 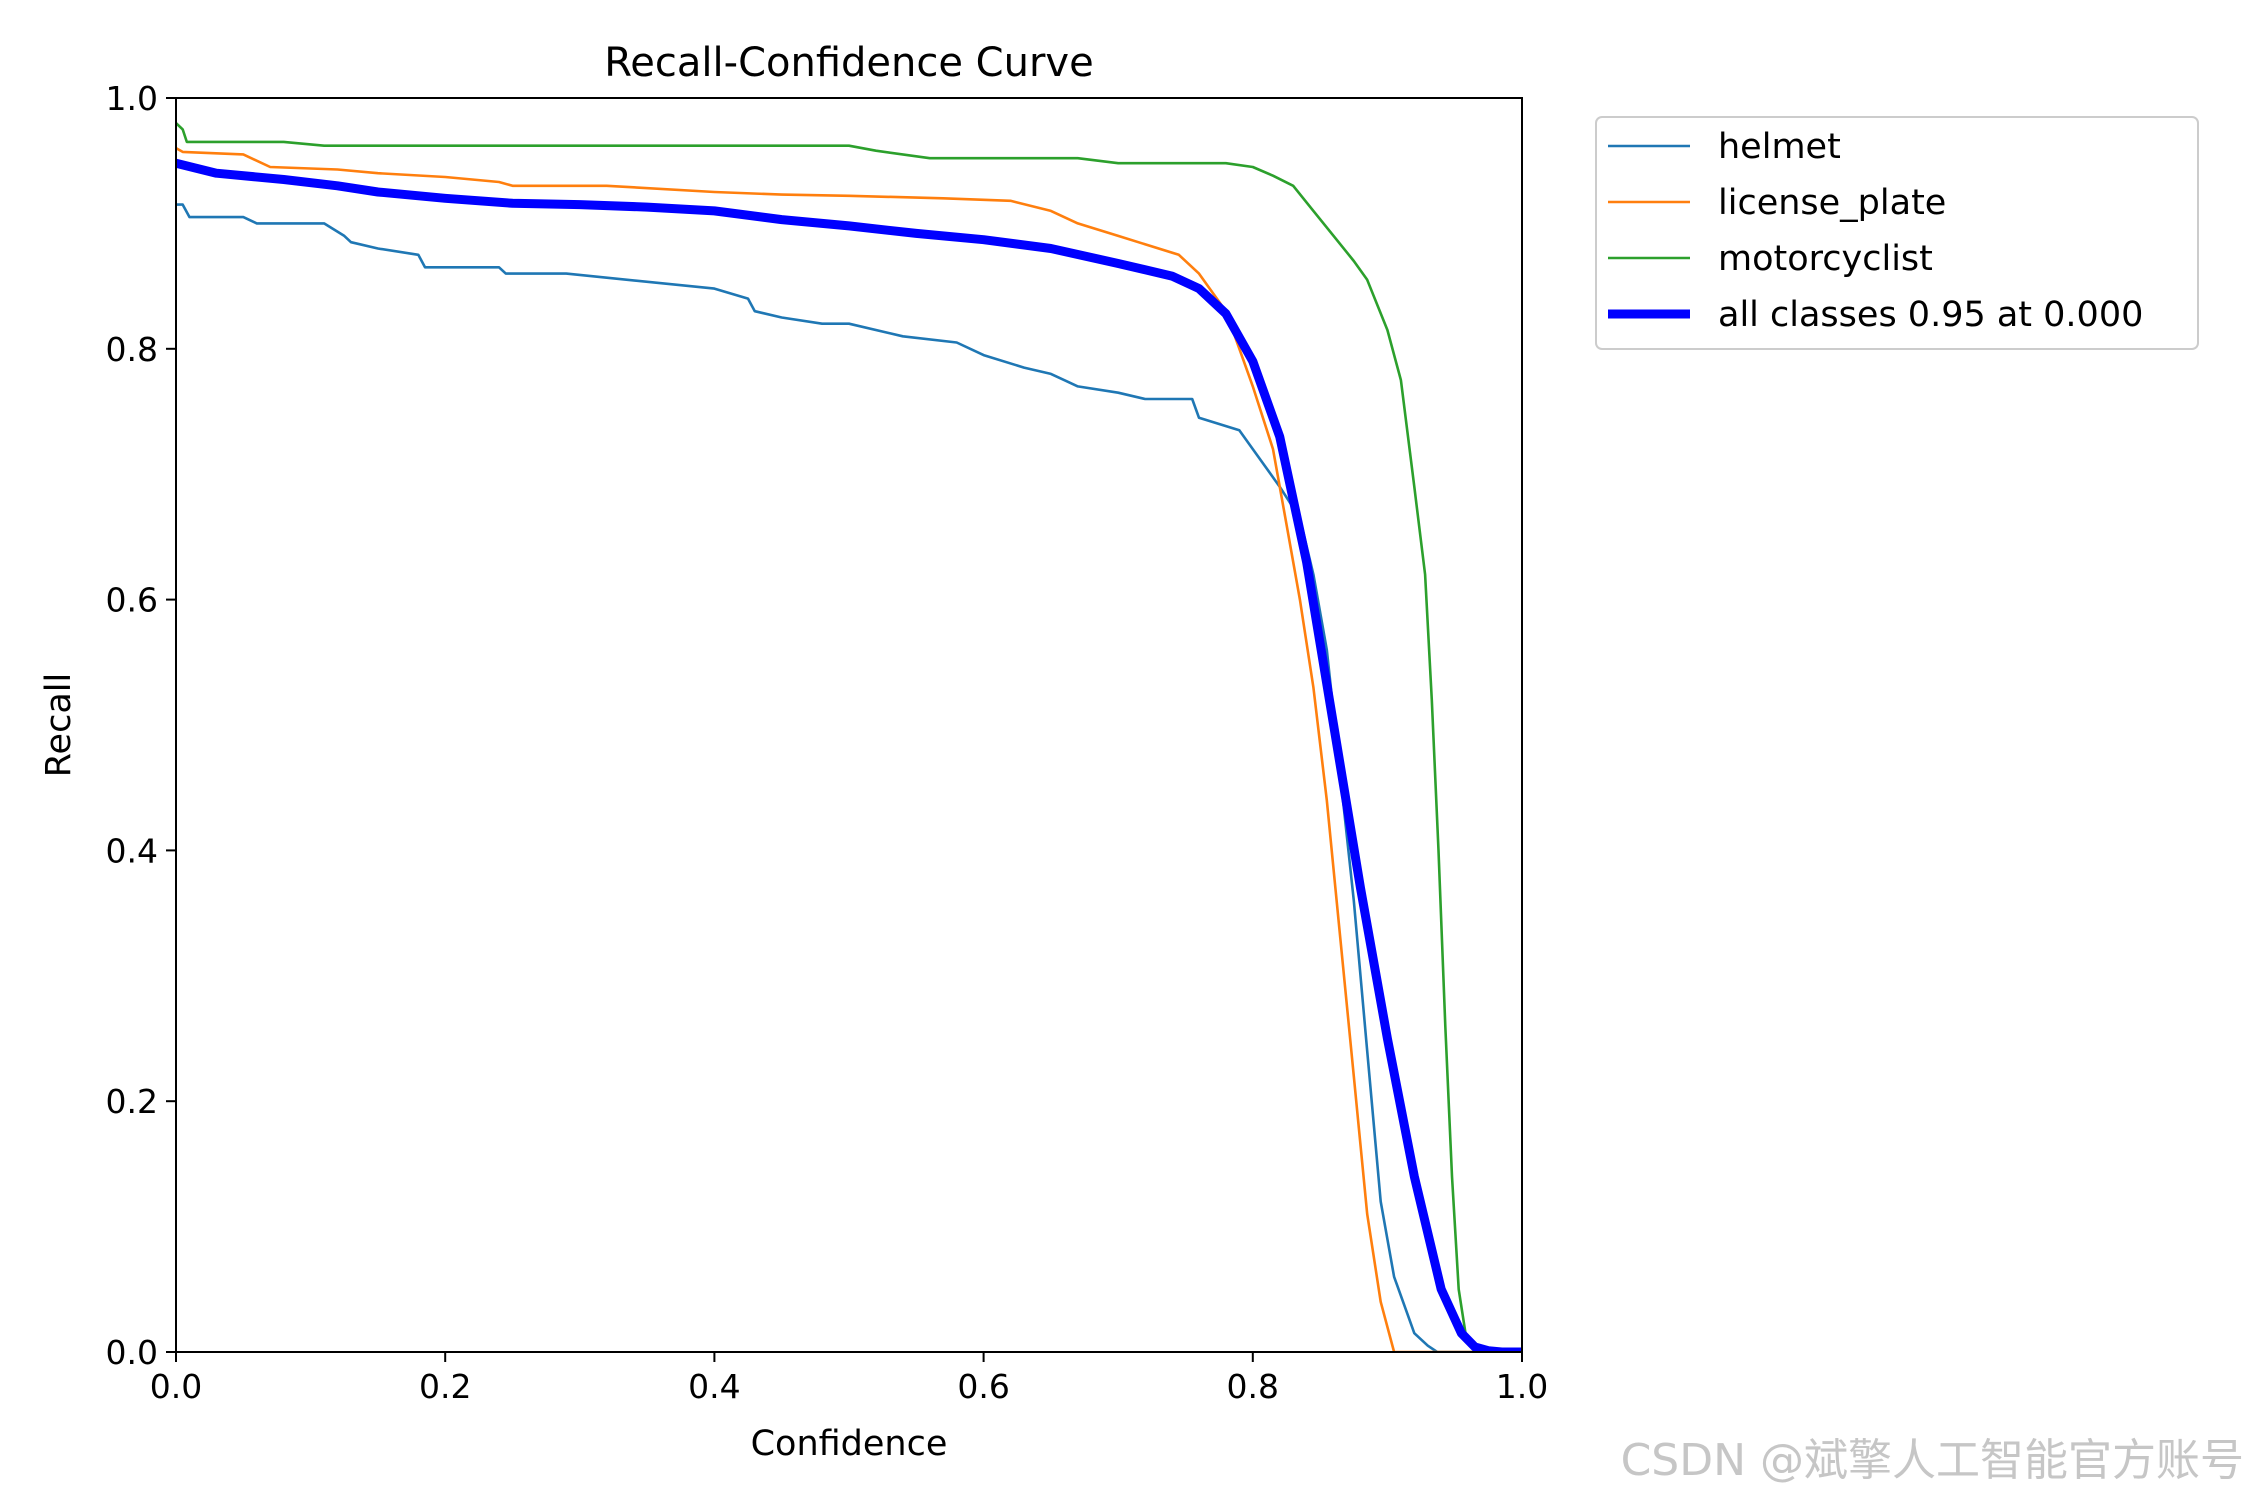 I want to click on y-axis-label: Recall, so click(x=59, y=725).